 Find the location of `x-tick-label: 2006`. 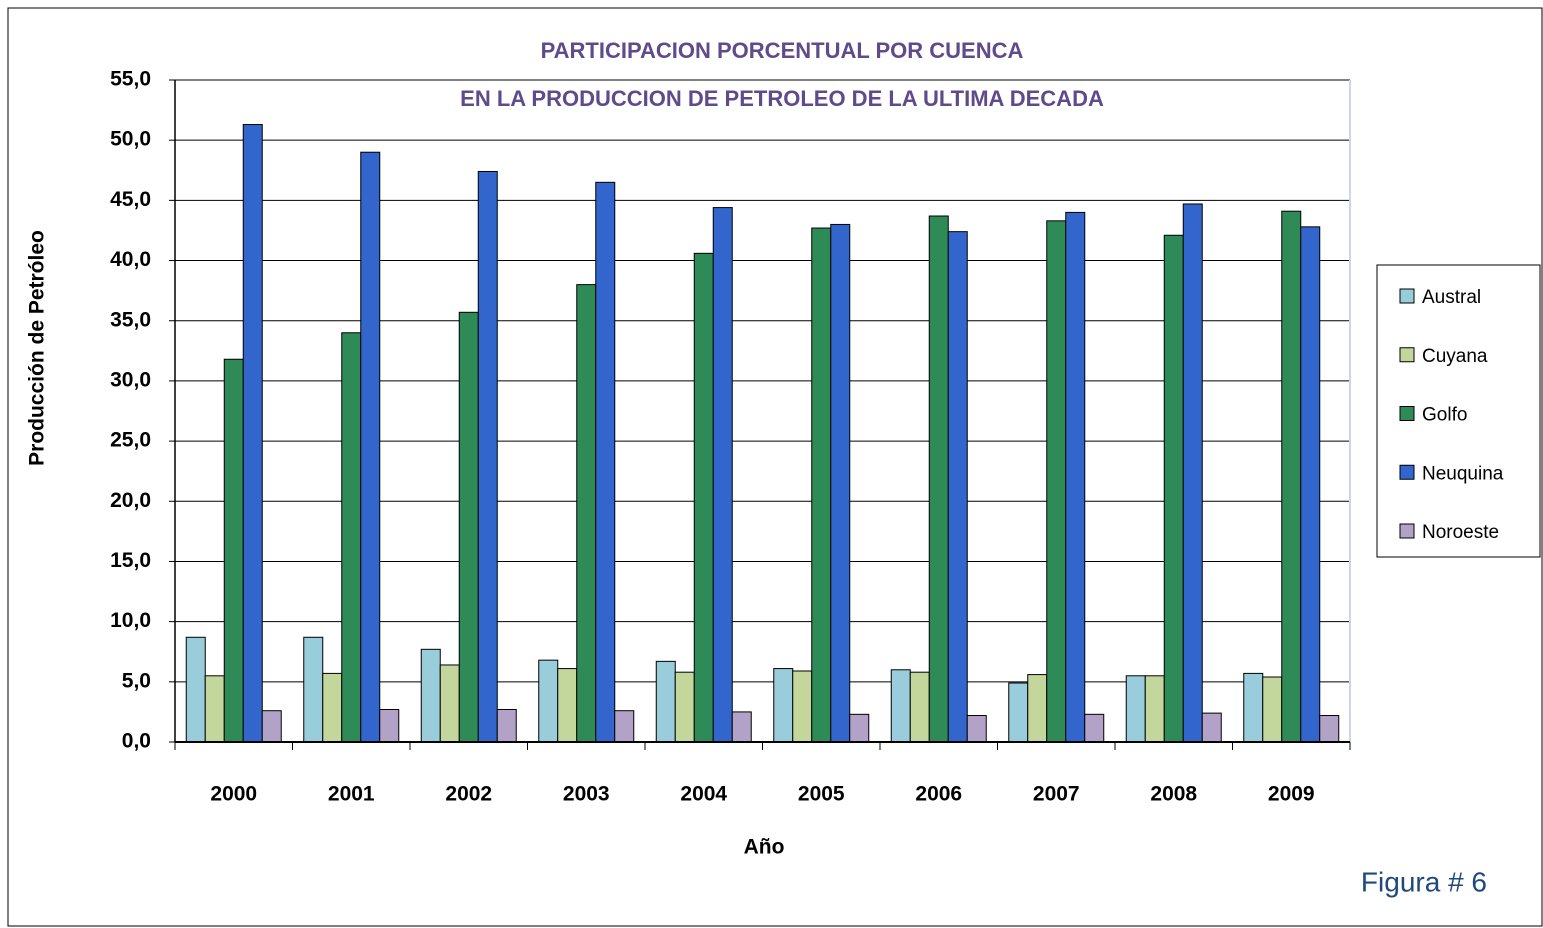

x-tick-label: 2006 is located at coordinates (938, 794).